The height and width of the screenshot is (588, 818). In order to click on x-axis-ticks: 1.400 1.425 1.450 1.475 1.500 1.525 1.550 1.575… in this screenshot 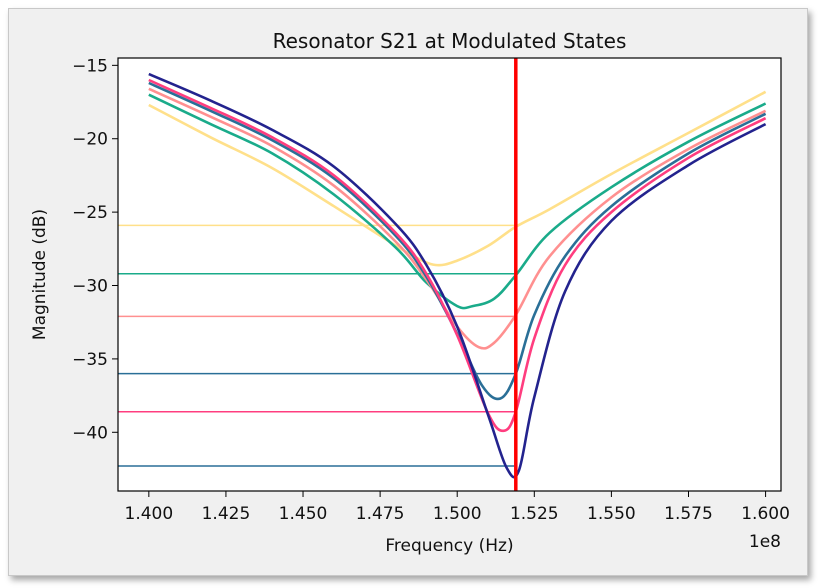, I will do `click(457, 507)`.